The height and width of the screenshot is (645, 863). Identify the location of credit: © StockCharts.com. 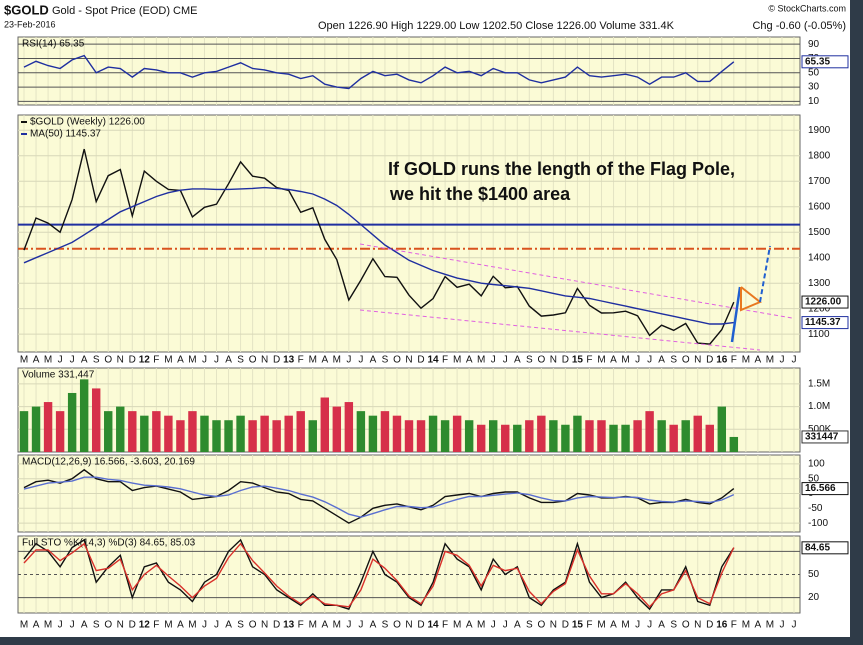
(807, 8).